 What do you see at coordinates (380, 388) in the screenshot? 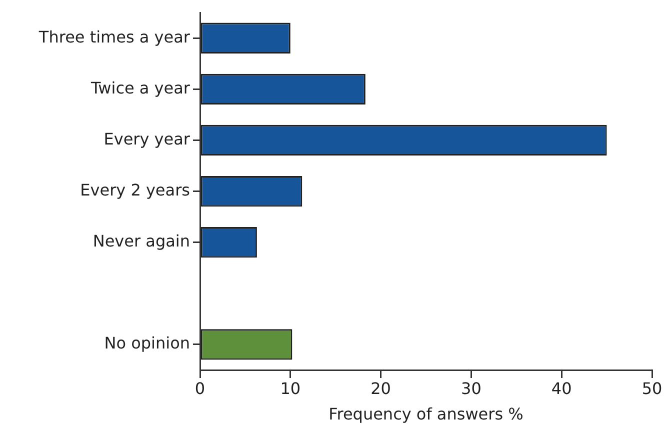
I see `x-tick-label: 20` at bounding box center [380, 388].